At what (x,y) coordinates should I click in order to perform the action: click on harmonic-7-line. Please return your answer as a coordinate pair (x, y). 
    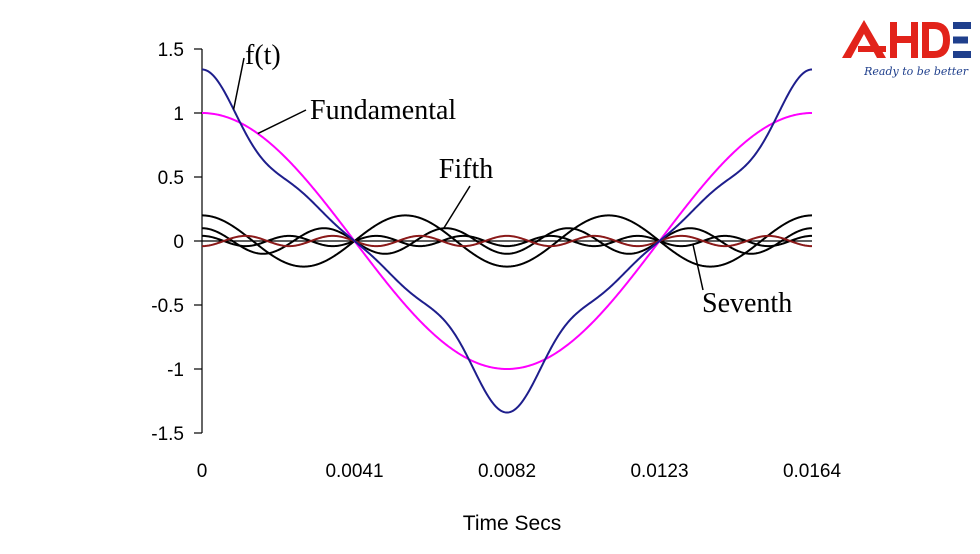
    Looking at the image, I should click on (507, 241).